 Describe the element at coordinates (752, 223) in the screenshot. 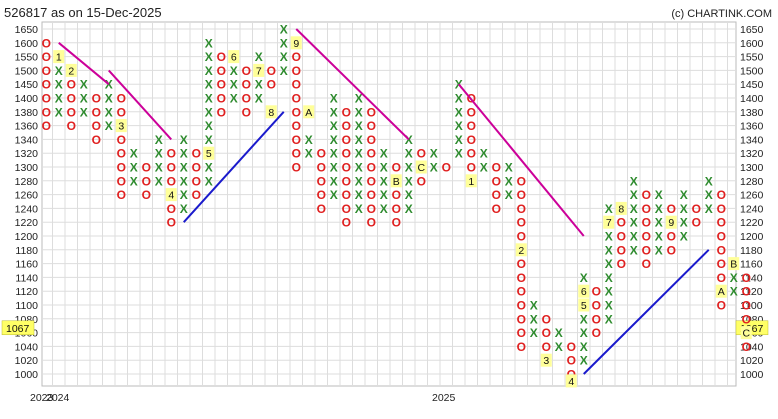

I see `y-tick-label-right: 1220` at that location.